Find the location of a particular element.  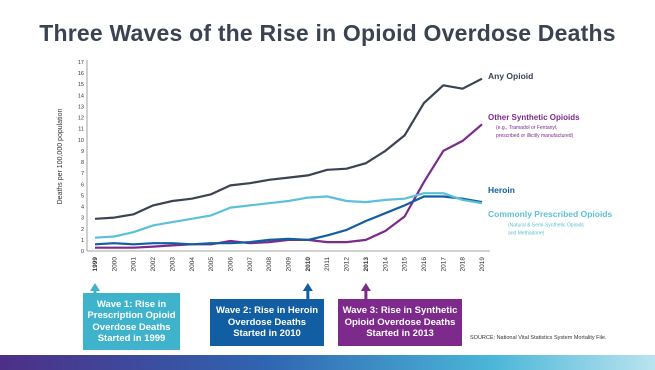

y-tick-label: 7 is located at coordinates (82, 174).